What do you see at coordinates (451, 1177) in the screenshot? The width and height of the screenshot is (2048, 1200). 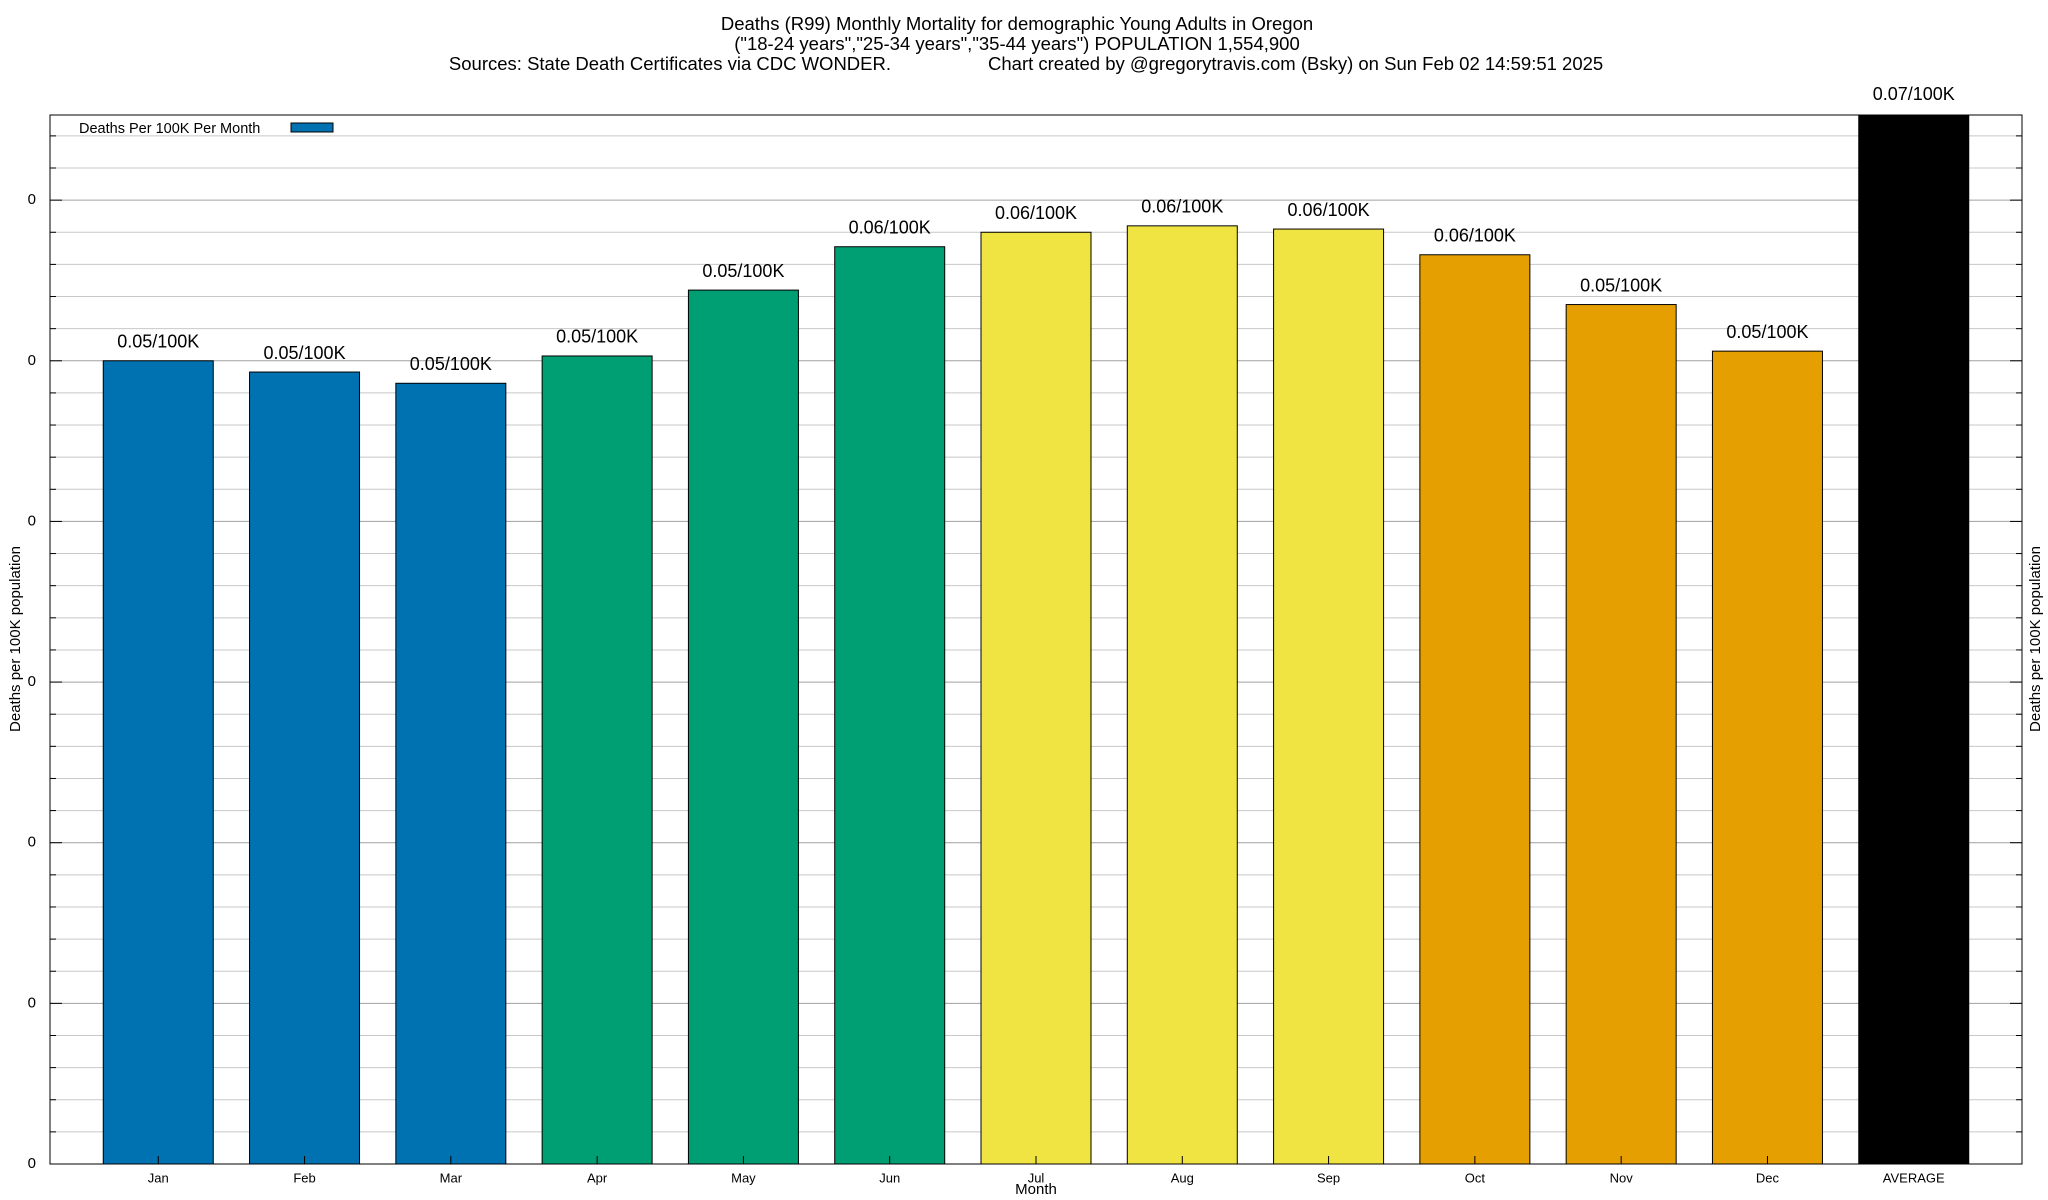 I see `x-tick-label: Mar` at bounding box center [451, 1177].